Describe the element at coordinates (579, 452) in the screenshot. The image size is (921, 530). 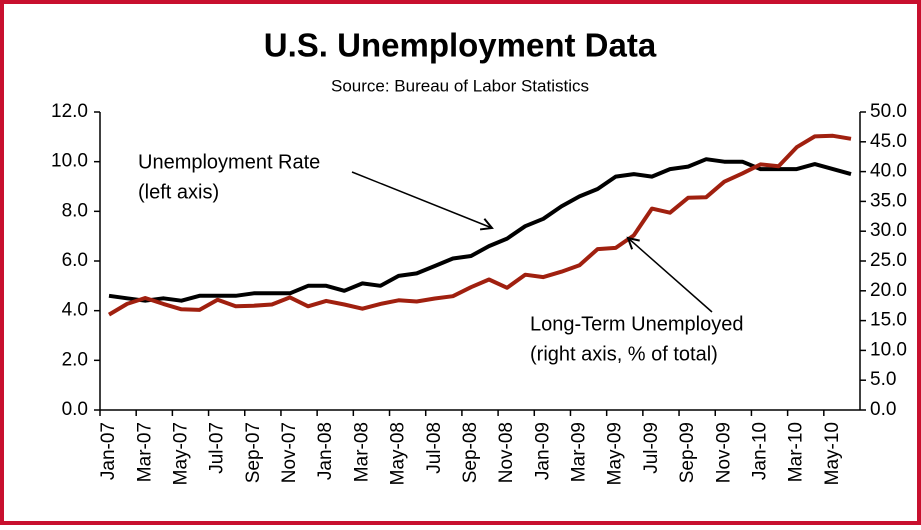
I see `x-tick-label: Mar-09` at that location.